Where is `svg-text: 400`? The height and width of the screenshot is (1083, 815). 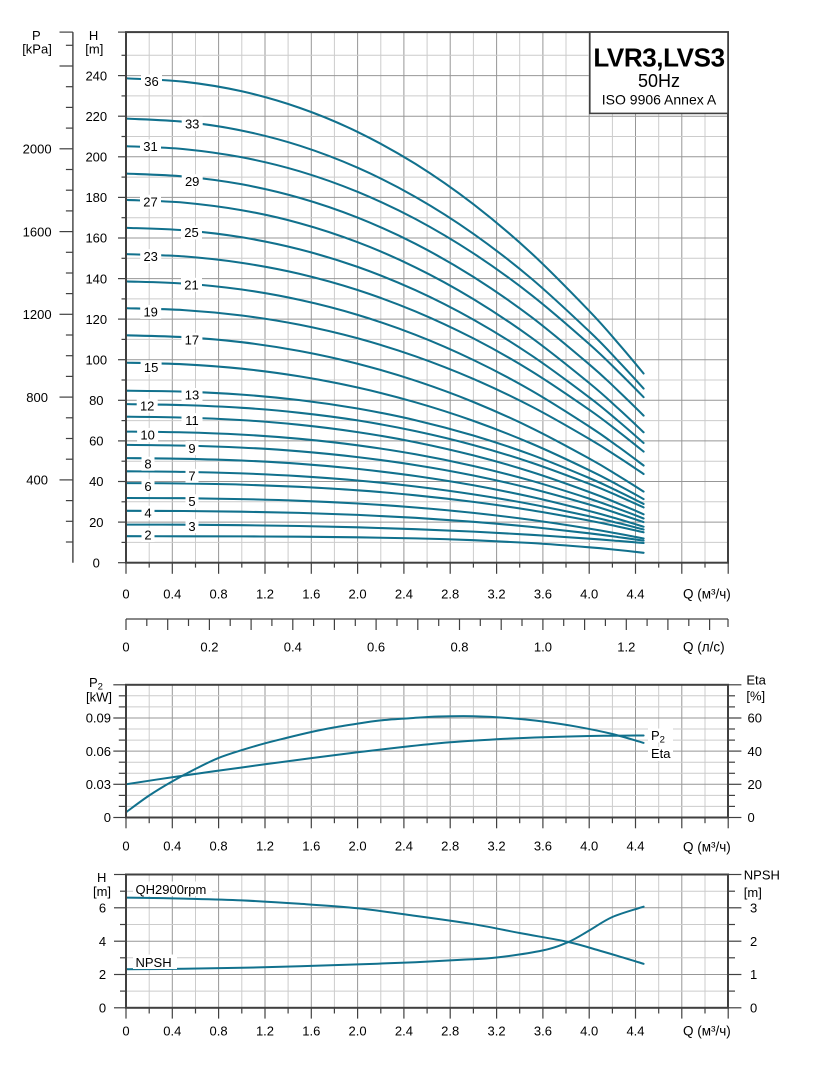 svg-text: 400 is located at coordinates (37, 480).